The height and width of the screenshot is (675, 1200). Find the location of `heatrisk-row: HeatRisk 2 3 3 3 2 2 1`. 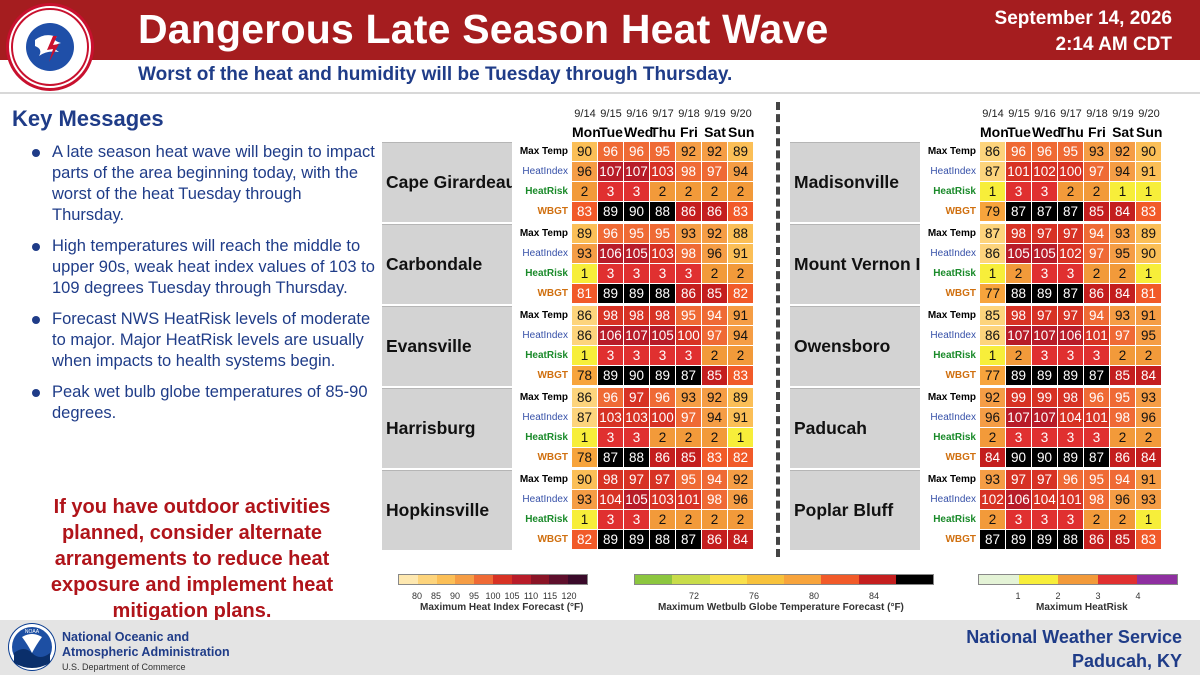

heatrisk-row: HeatRisk 2 3 3 3 2 2 1 is located at coordinates (1041, 520).